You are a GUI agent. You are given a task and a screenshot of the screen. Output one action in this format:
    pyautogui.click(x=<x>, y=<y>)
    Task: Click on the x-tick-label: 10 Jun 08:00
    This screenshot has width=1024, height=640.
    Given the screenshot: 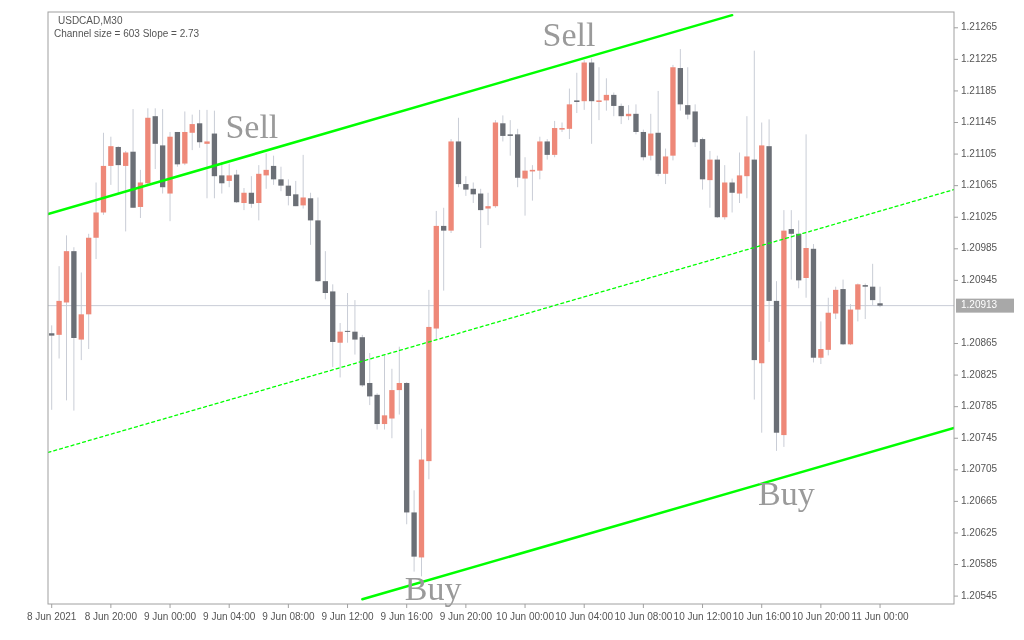 What is the action you would take?
    pyautogui.click(x=643, y=616)
    